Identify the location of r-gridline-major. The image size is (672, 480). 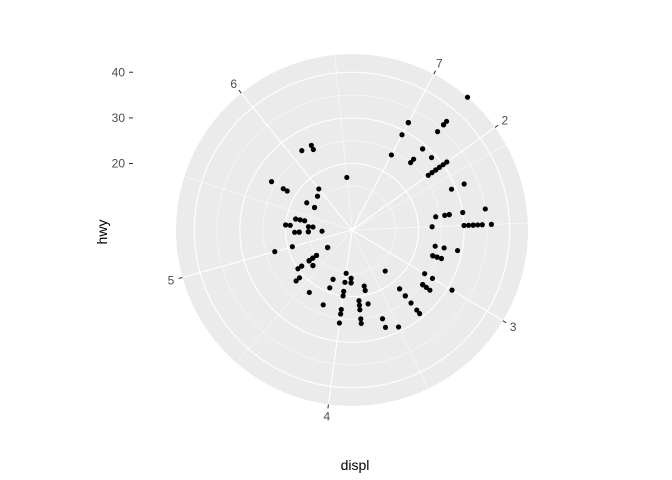
(352, 230).